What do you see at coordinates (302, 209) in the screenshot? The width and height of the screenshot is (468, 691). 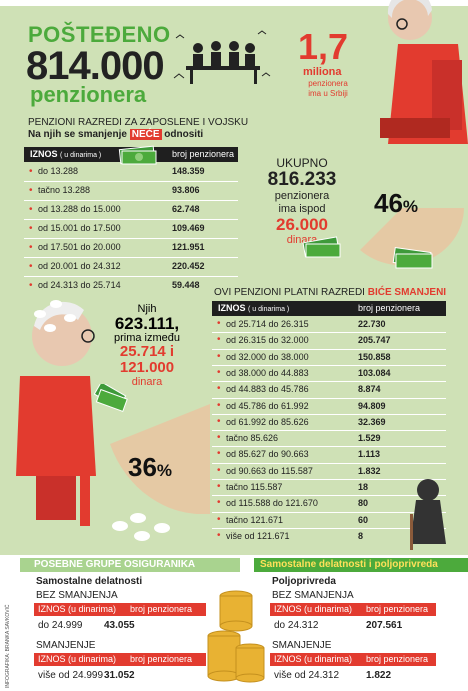 I see `total-line2: ima ispod` at bounding box center [302, 209].